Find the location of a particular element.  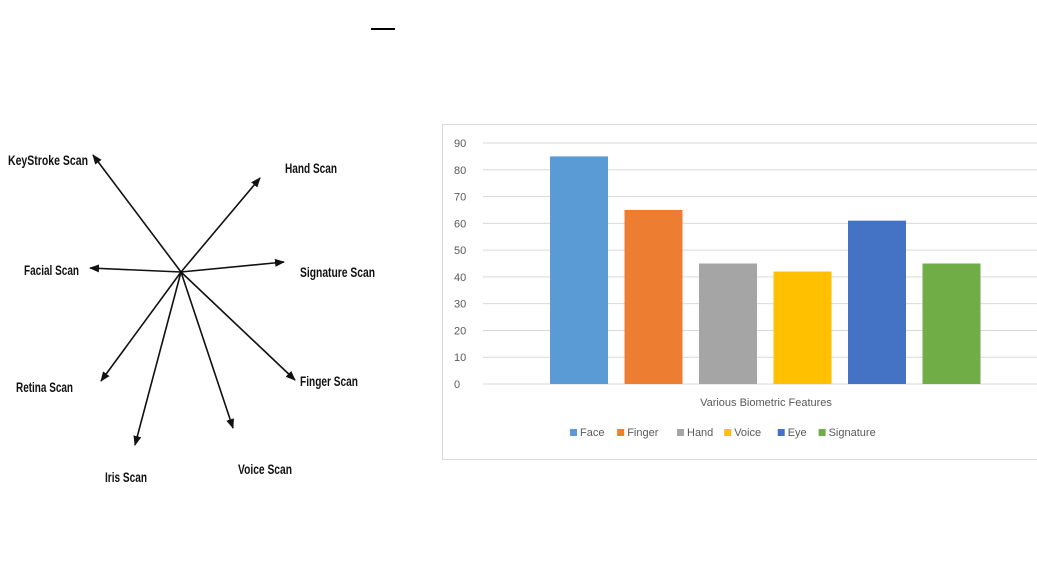

arrow-finger is located at coordinates (238, 326).